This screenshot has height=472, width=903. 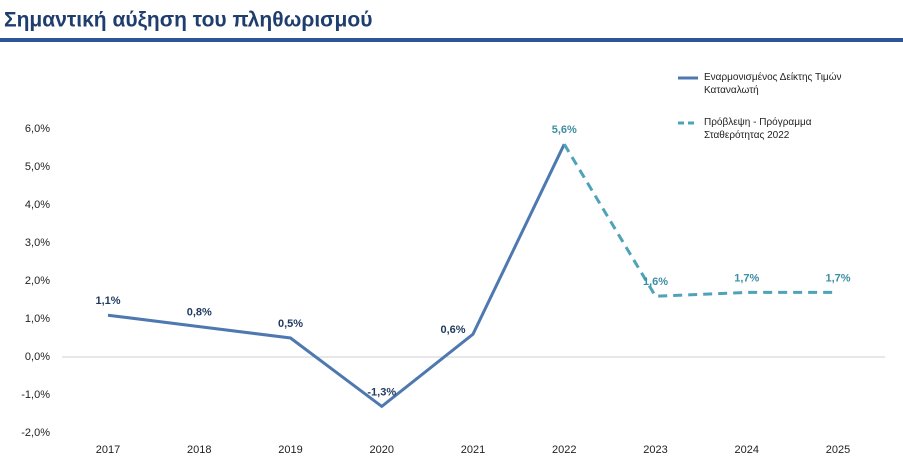 What do you see at coordinates (381, 392) in the screenshot?
I see `data-label: -1,3%` at bounding box center [381, 392].